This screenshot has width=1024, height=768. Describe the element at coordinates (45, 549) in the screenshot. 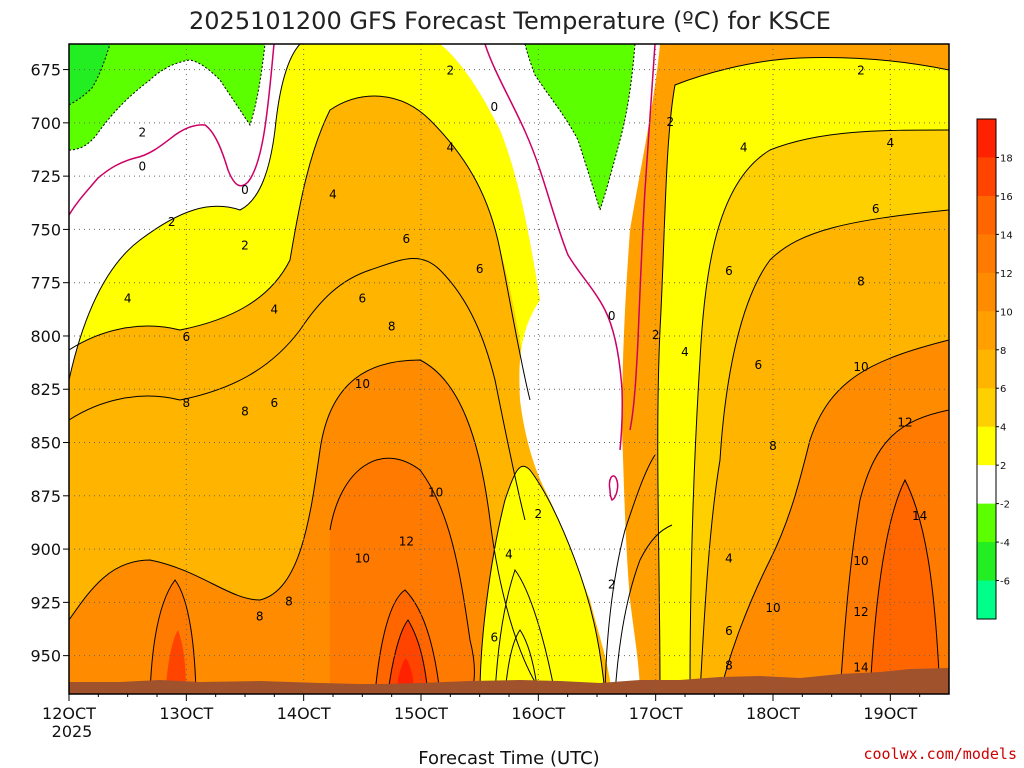

I see `y-tick-label: 900` at that location.